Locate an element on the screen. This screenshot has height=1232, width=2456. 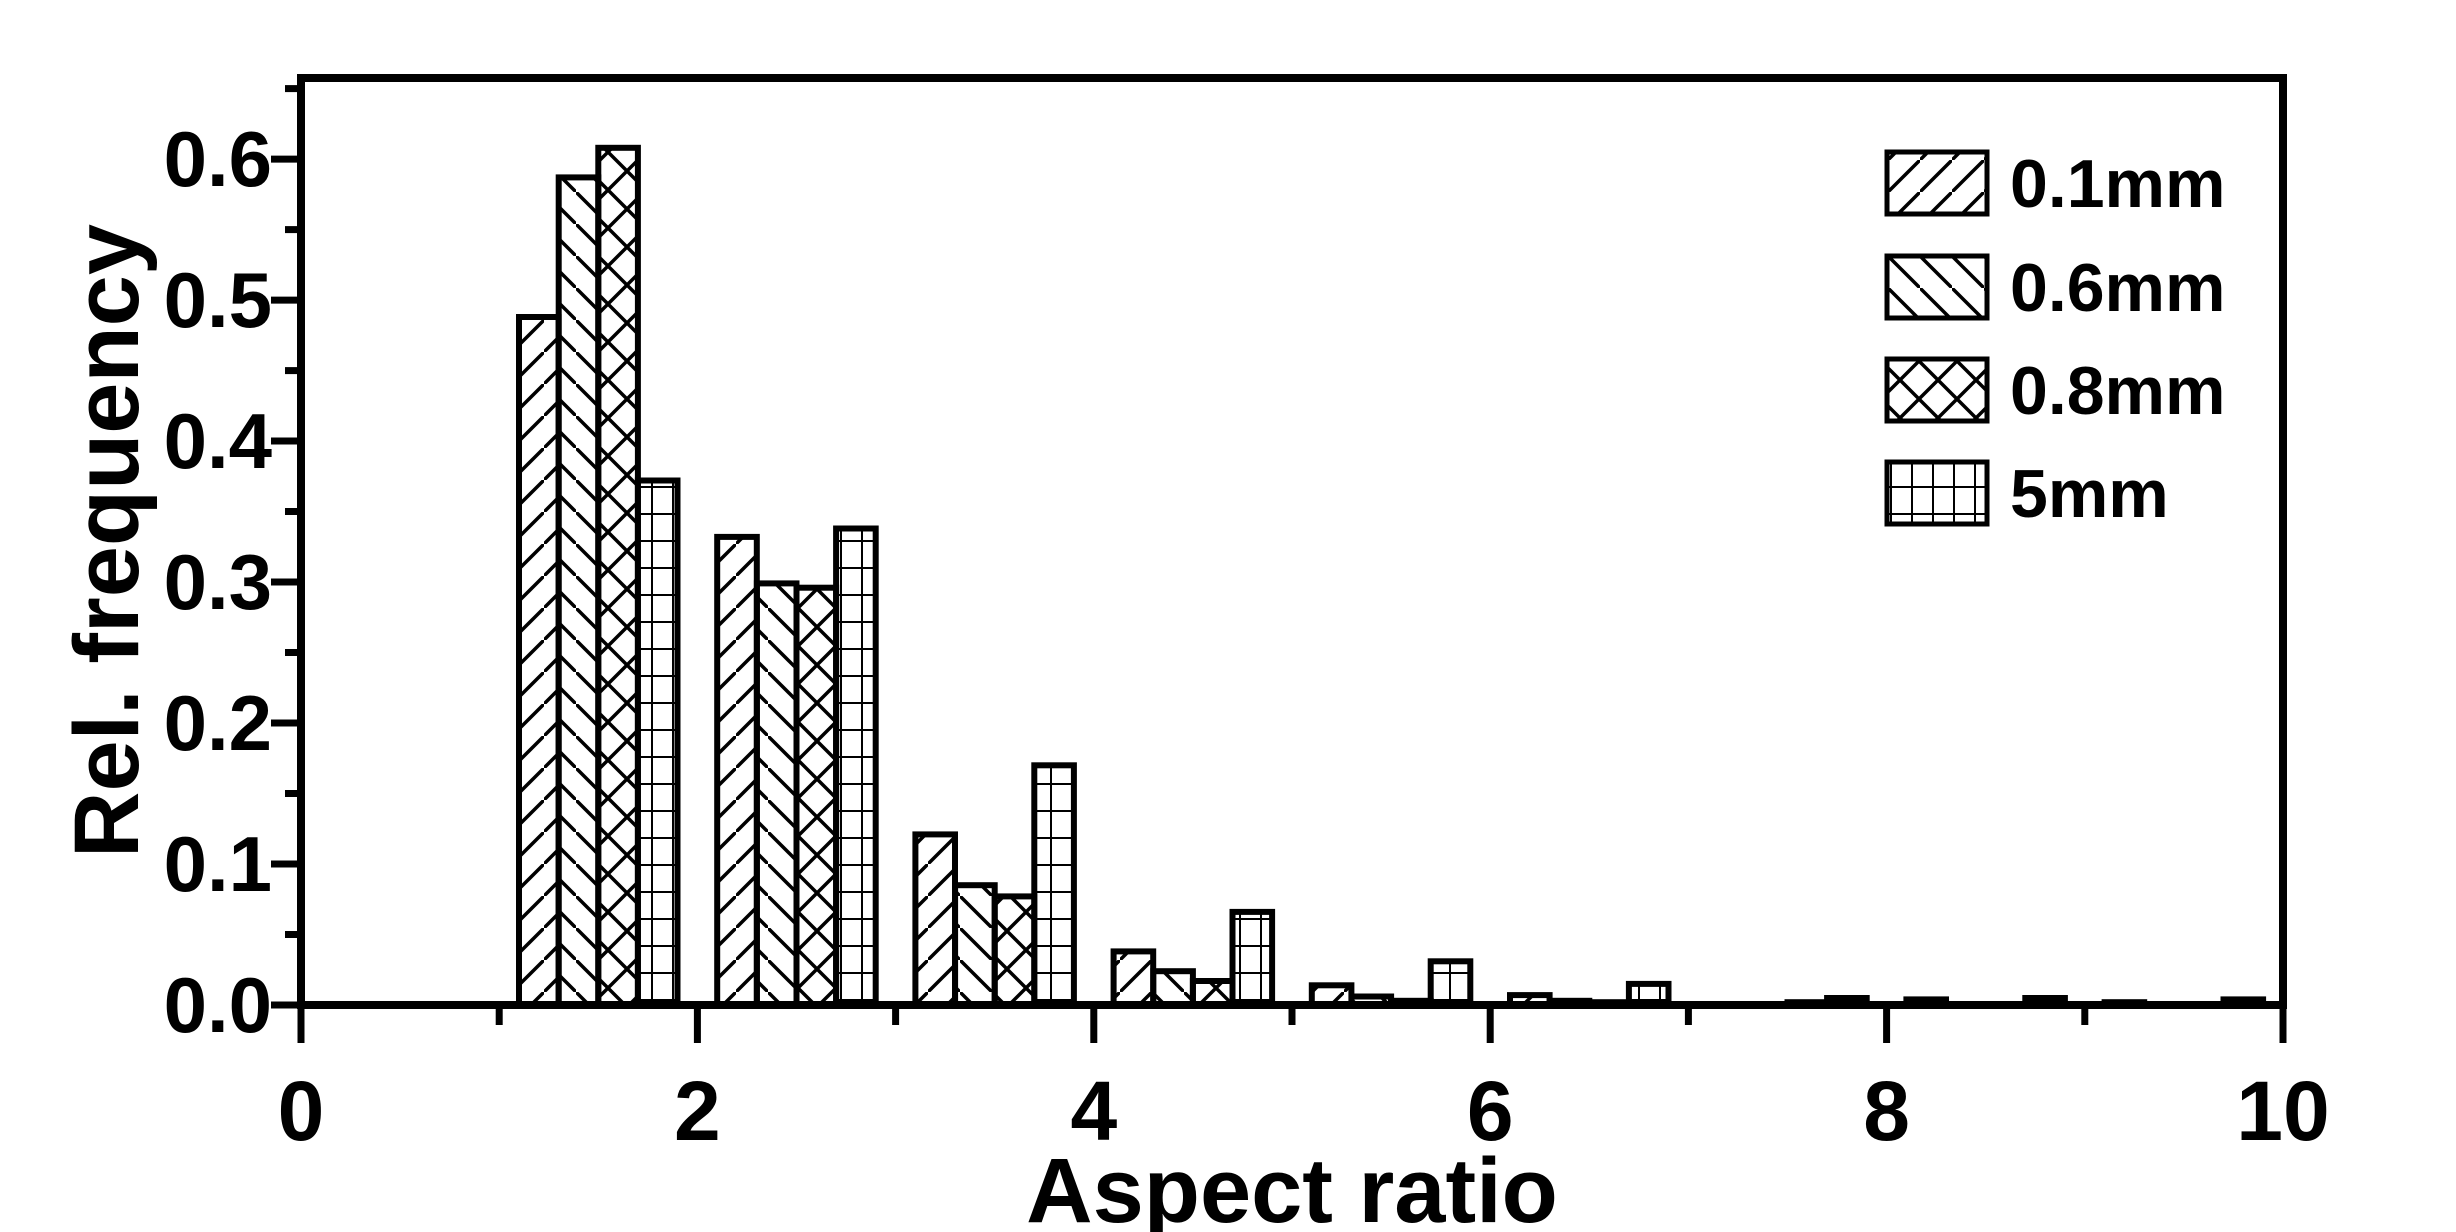
y-tick-label-0.2: 0.2 is located at coordinates (218, 723).